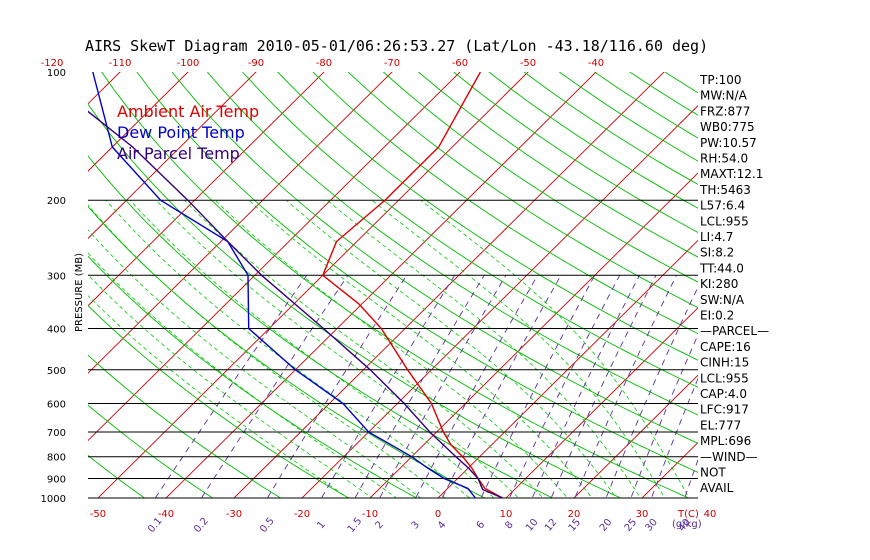  Describe the element at coordinates (713, 473) in the screenshot. I see `index-entry: NOT` at that location.